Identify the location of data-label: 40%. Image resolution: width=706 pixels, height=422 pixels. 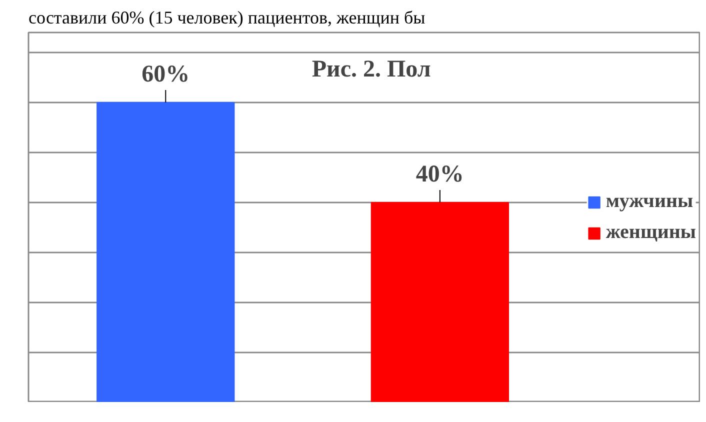
(440, 175).